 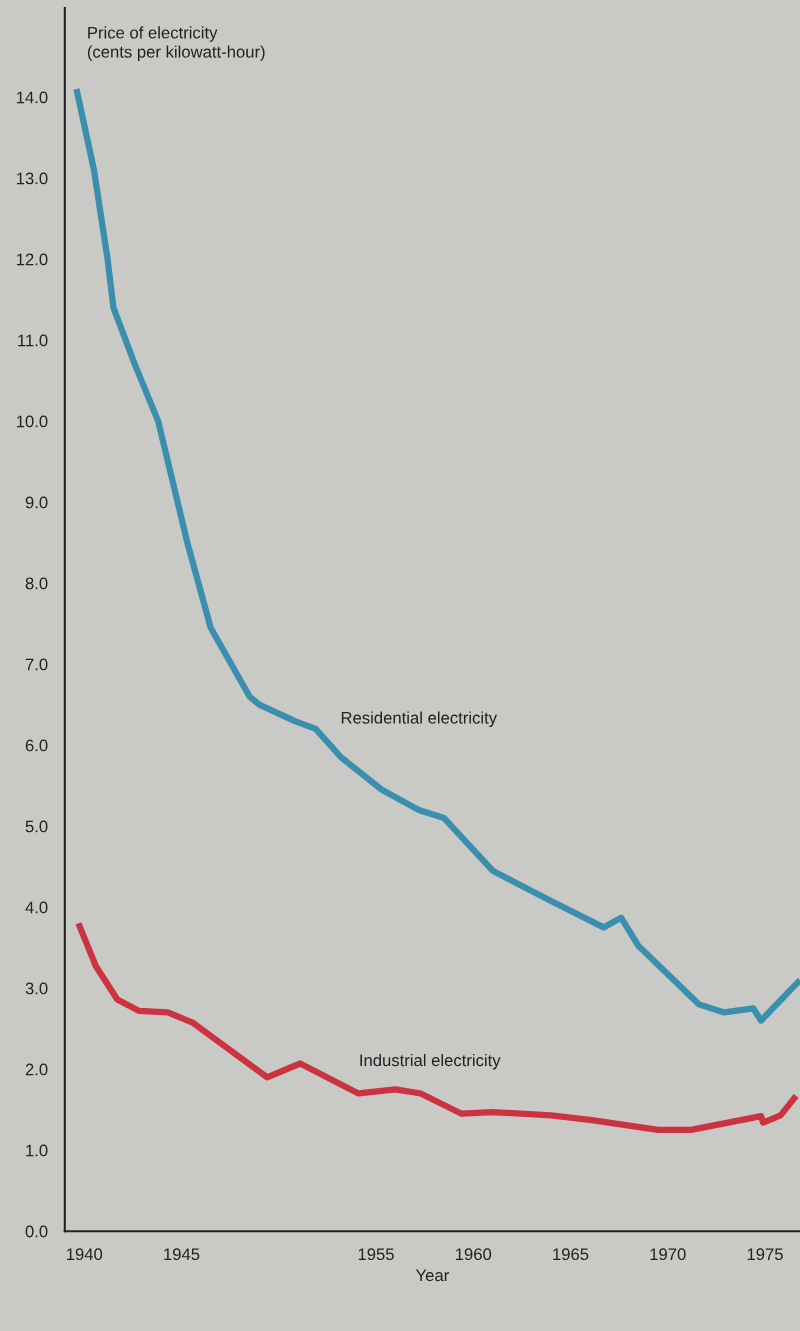 What do you see at coordinates (36, 1069) in the screenshot?
I see `y-tick-label: 2.0` at bounding box center [36, 1069].